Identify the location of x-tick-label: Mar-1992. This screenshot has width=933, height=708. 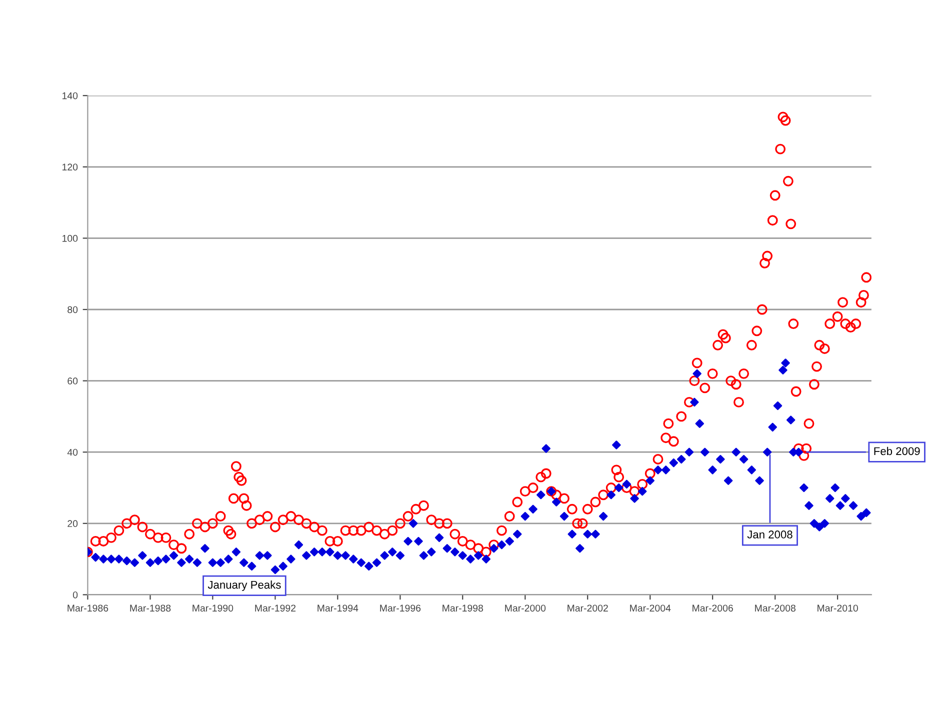
(275, 608).